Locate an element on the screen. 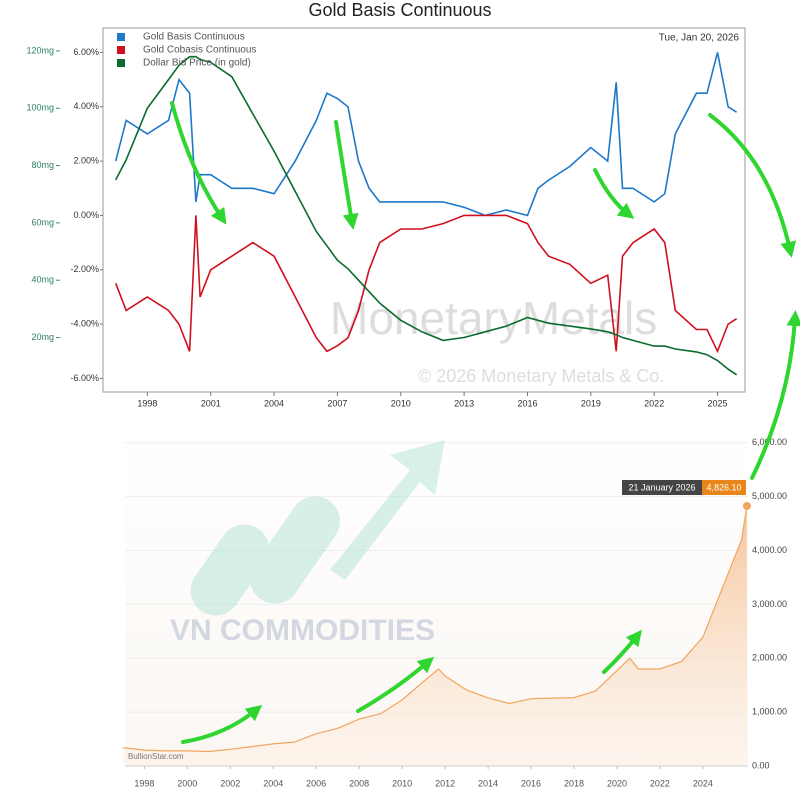  y2-tick-label: 80mg is located at coordinates (42, 165).